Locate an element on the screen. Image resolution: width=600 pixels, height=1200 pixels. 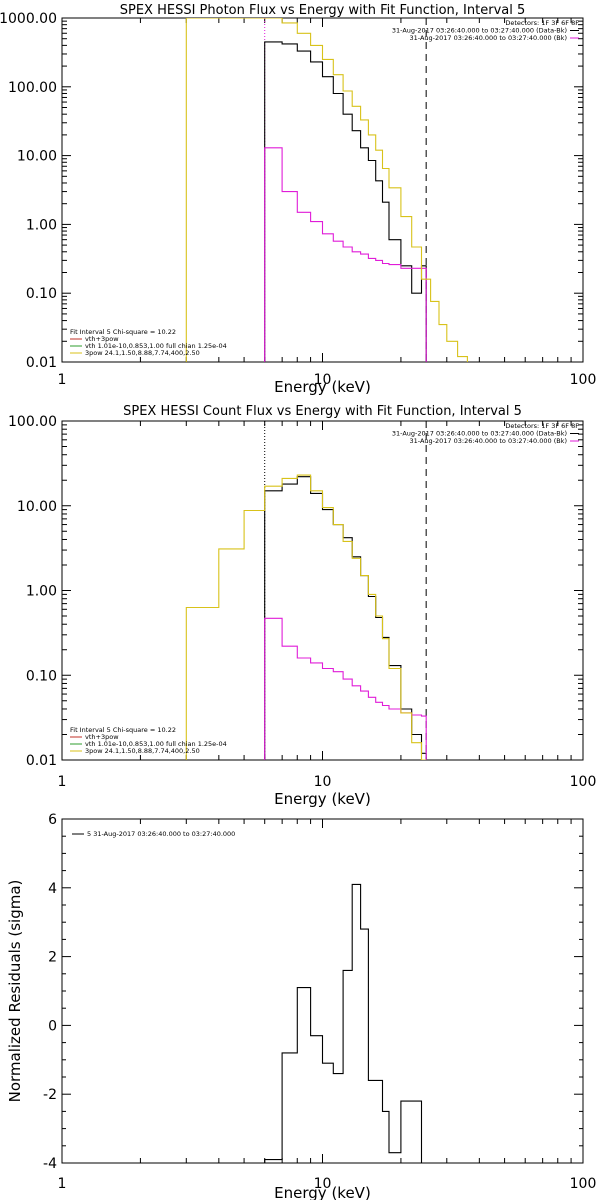
y-axis-label: Normalized Residuals (sigma) is located at coordinates (15, 991).